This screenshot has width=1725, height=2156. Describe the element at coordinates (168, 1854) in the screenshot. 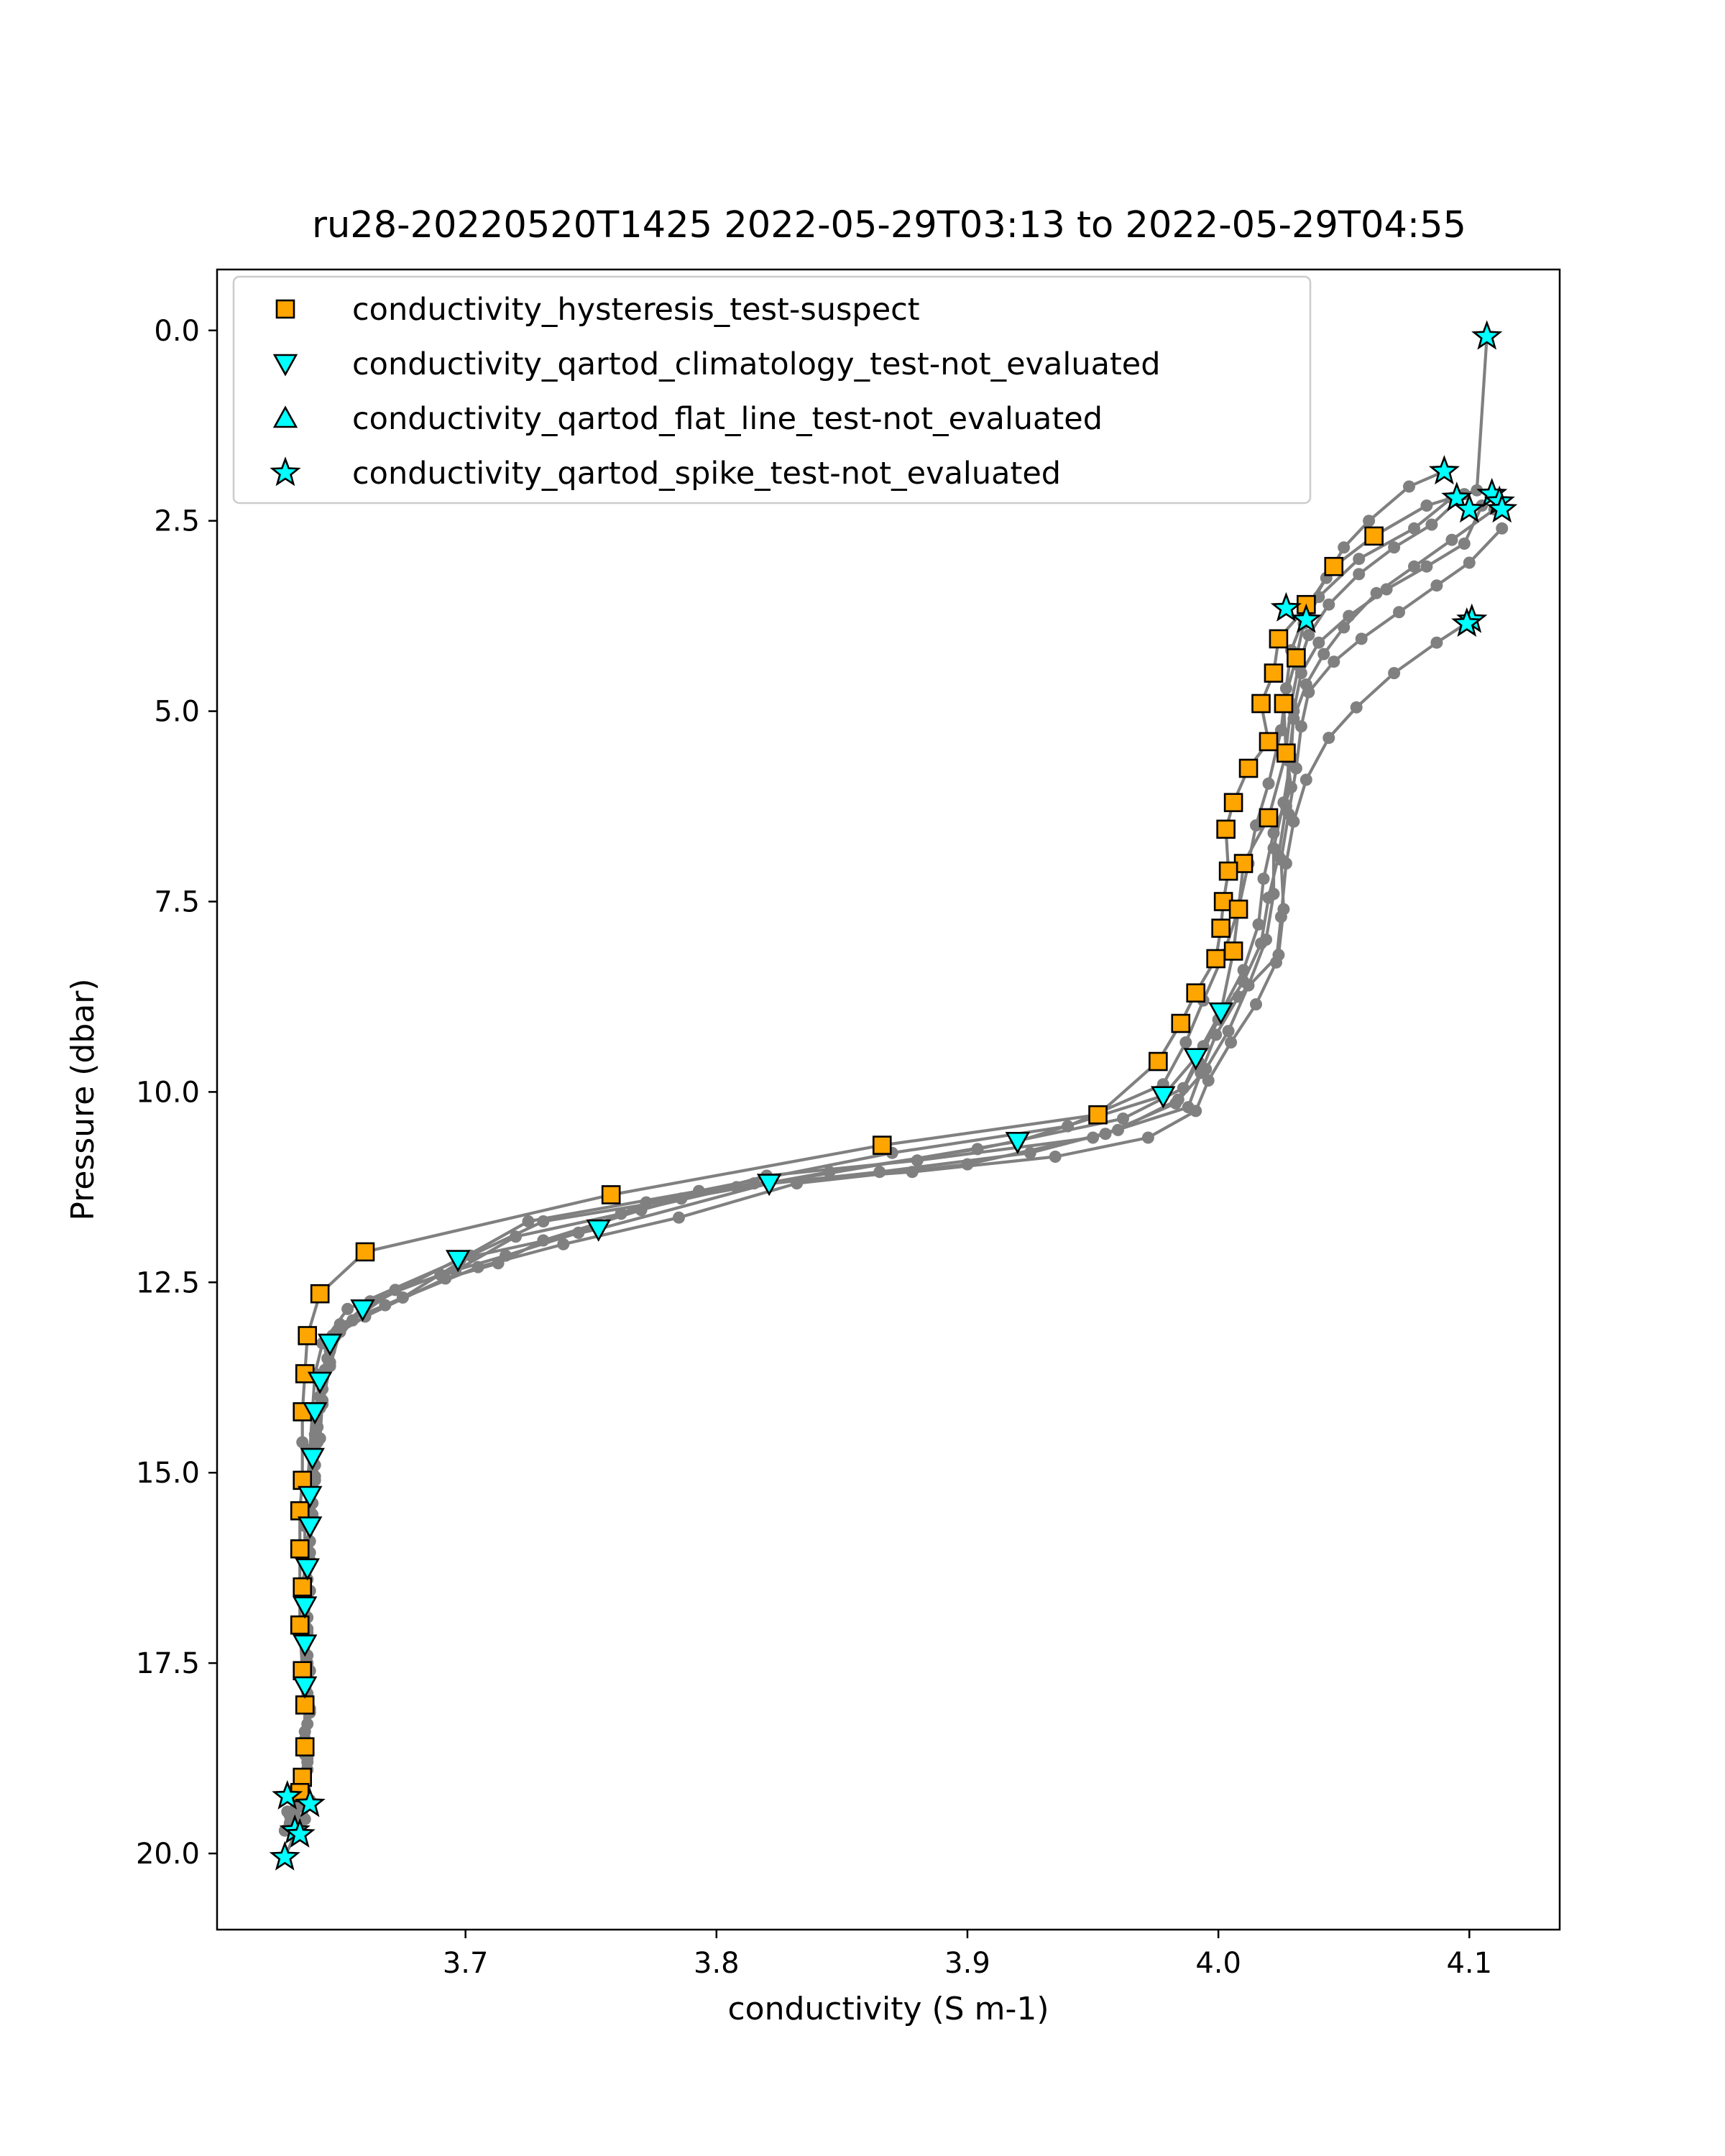

I see `y-tick-label: 20.0` at that location.